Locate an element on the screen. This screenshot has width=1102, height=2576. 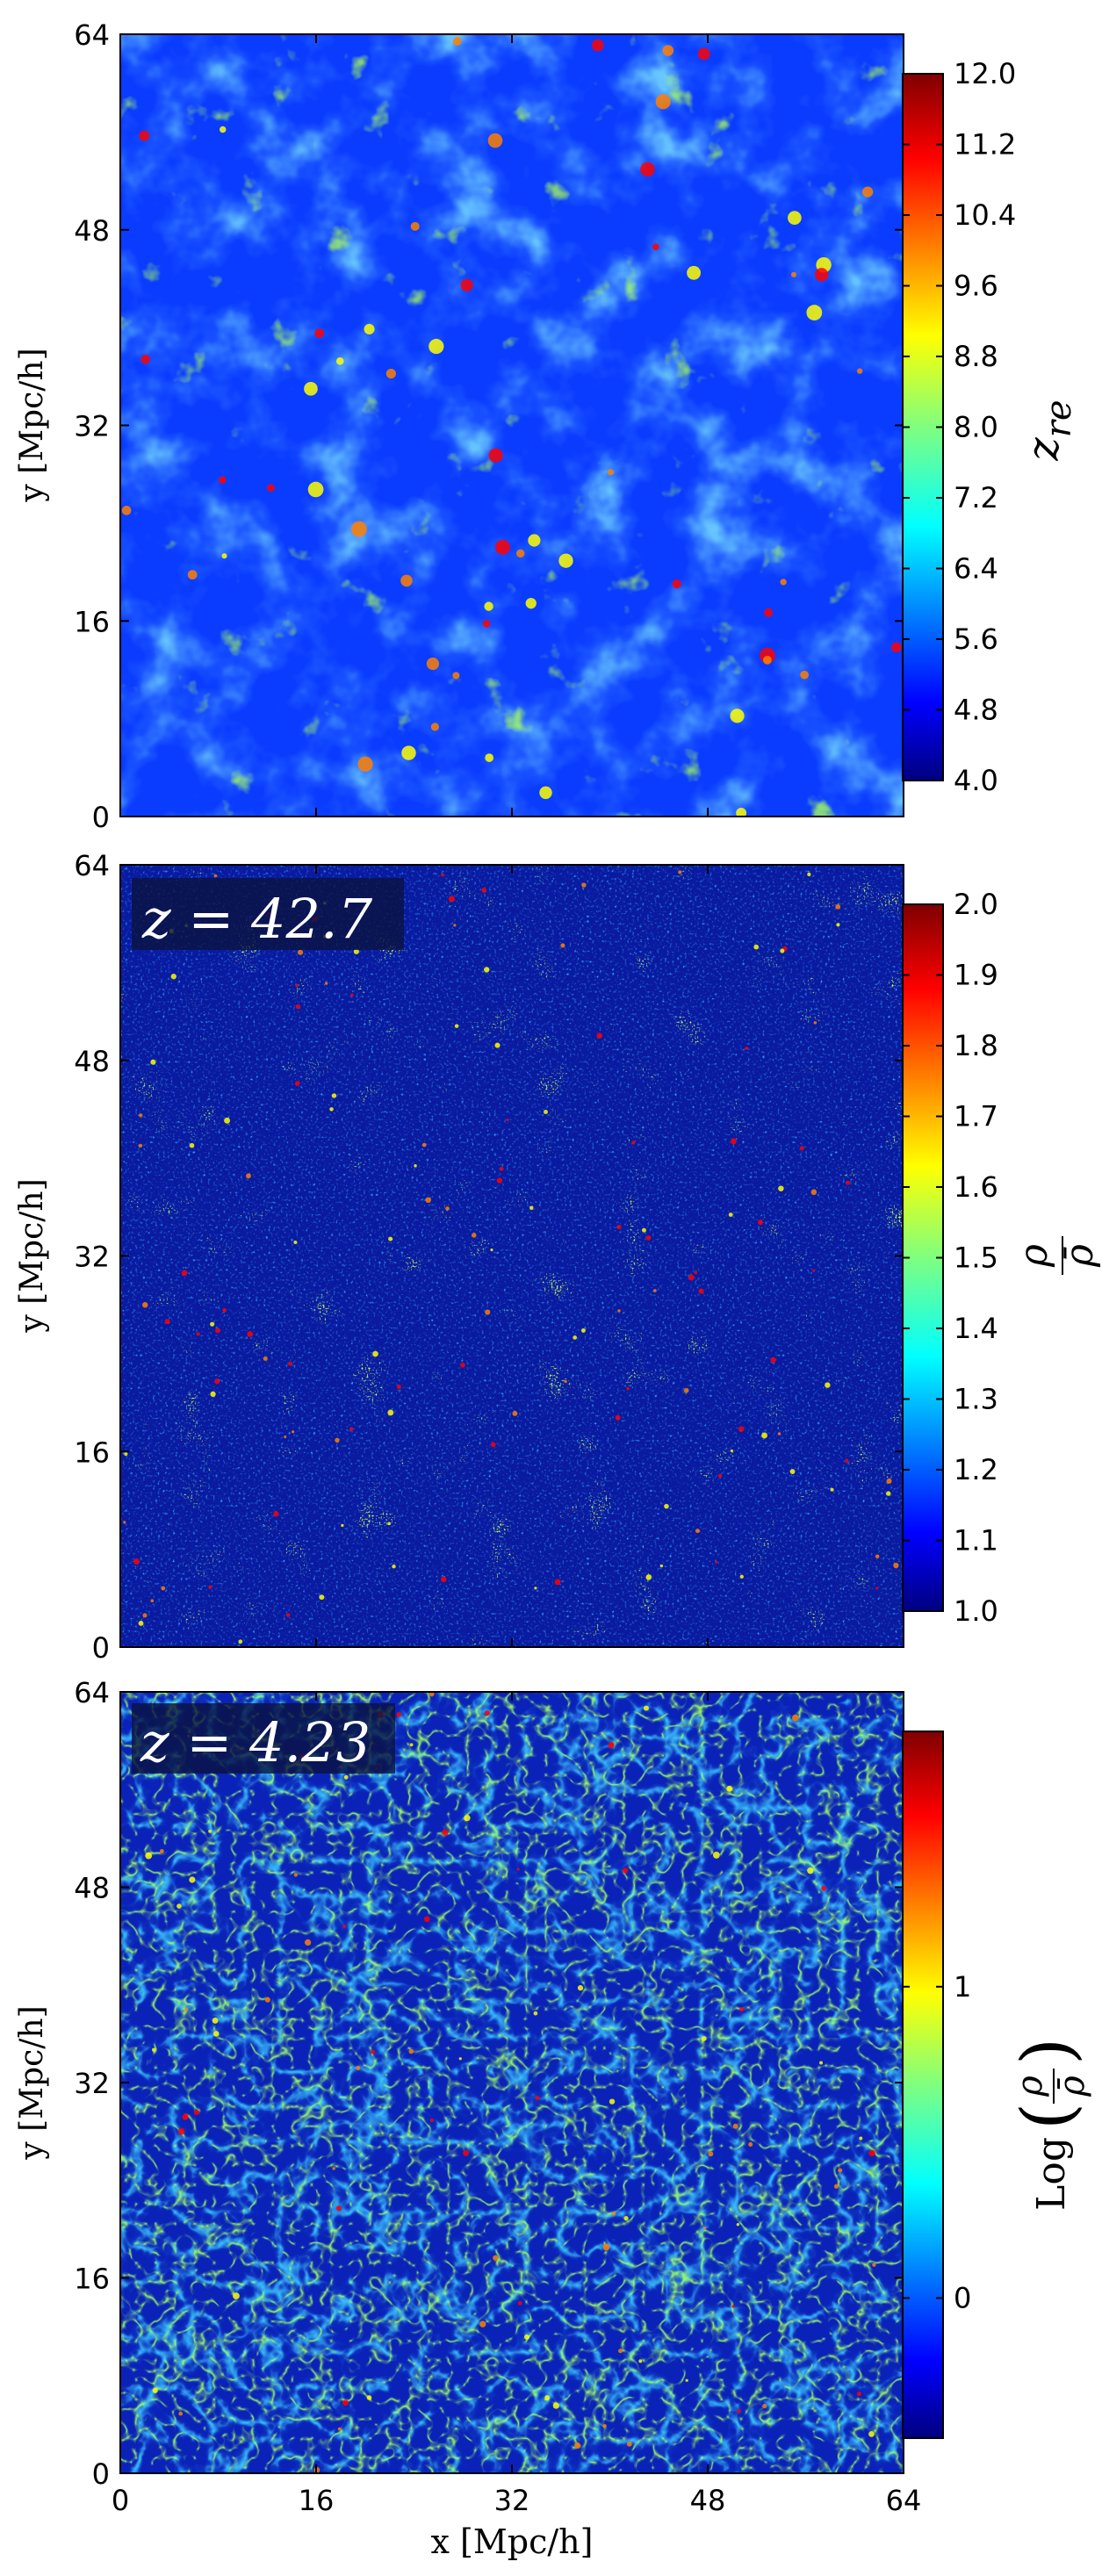
colorbar-label-density-early: ρ ρ̄ is located at coordinates (1057, 1255).